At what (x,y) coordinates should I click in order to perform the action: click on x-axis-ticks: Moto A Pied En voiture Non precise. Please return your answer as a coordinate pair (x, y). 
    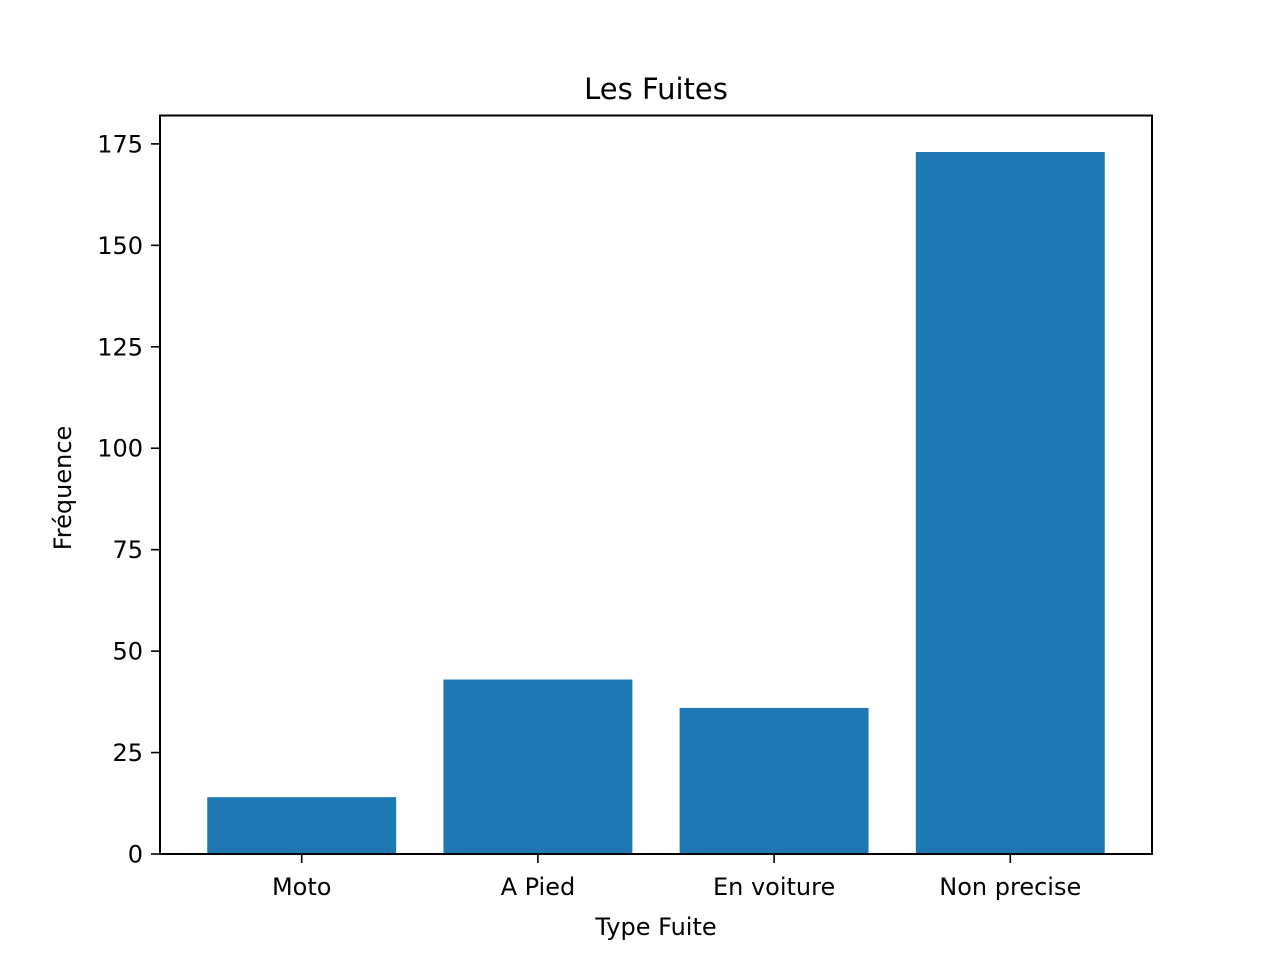
    Looking at the image, I should click on (676, 877).